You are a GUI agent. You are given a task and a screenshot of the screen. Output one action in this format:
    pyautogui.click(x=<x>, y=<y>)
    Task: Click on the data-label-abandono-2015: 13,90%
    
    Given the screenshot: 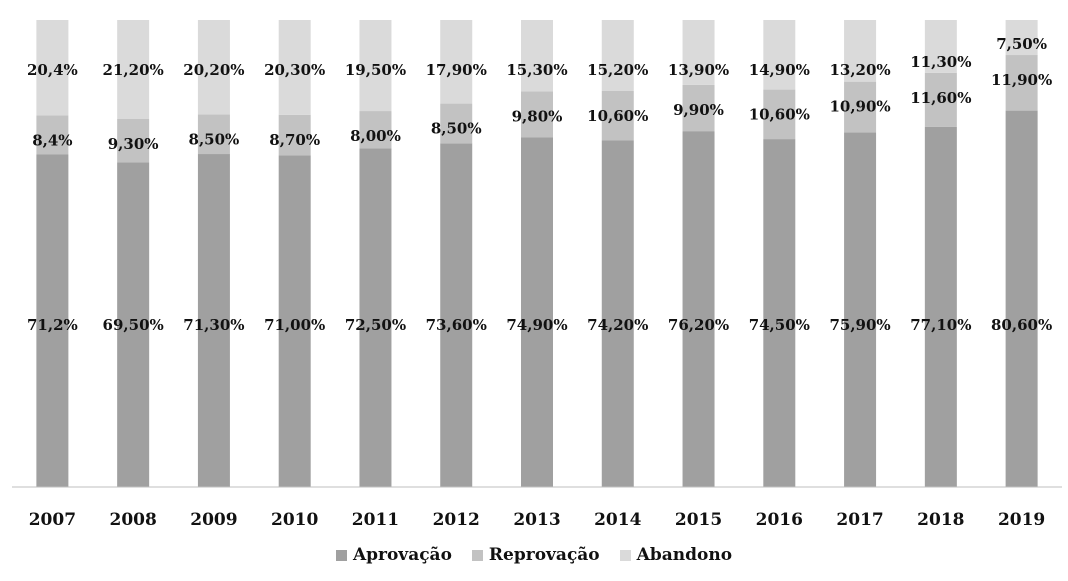 What is the action you would take?
    pyautogui.click(x=698, y=70)
    